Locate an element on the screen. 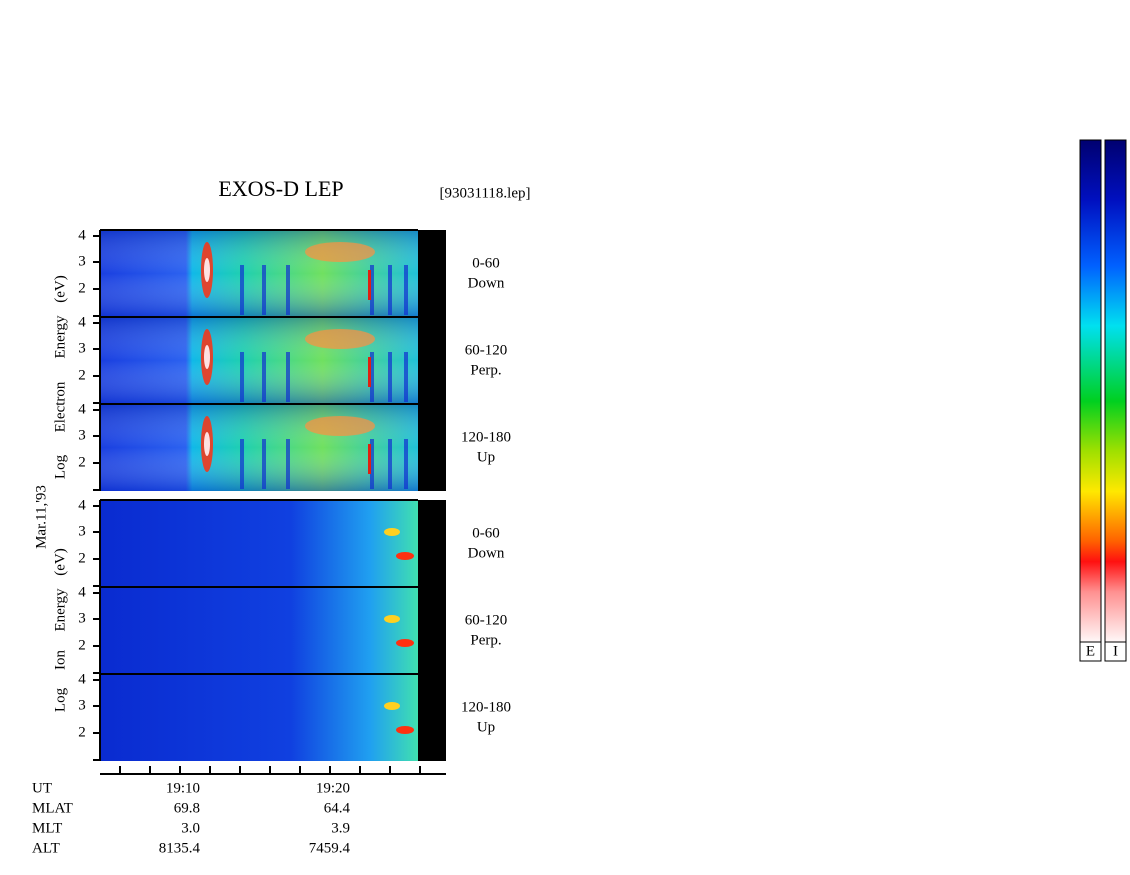 This screenshot has height=875, width=1130. row-value: 64.4 is located at coordinates (337, 808).